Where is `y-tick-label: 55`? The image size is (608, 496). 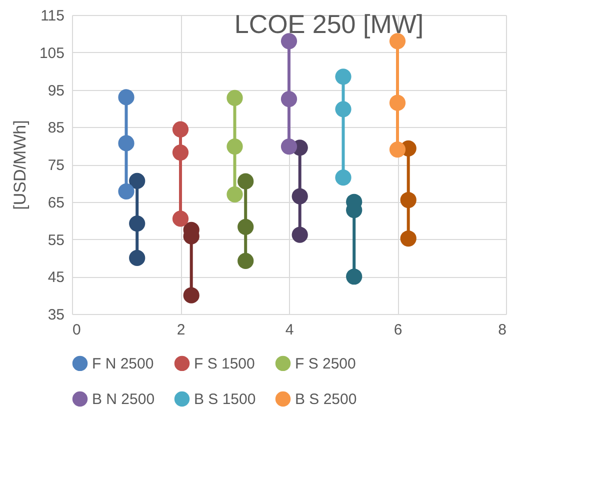 y-tick-label: 55 is located at coordinates (56, 240).